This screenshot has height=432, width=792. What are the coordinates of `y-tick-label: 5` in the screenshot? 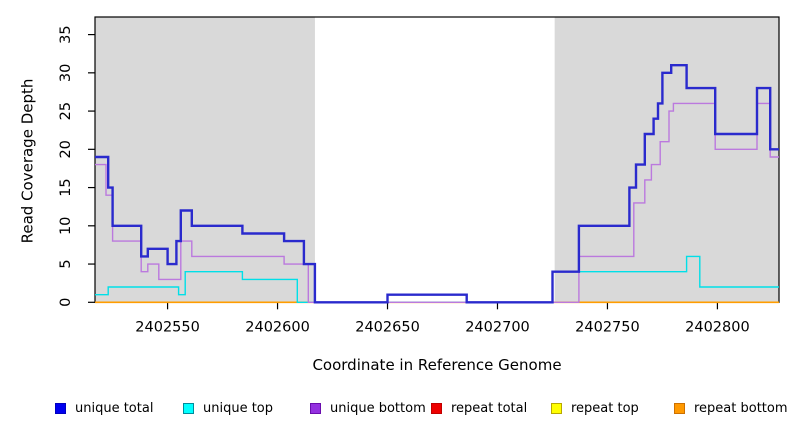 It's located at (66, 263).